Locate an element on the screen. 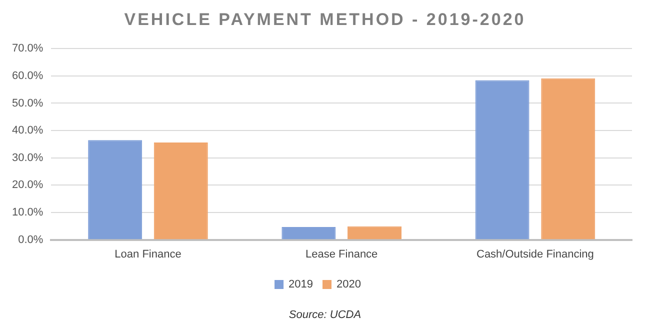 This screenshot has width=650, height=331. y-tick-label: 40.0% is located at coordinates (28, 130).